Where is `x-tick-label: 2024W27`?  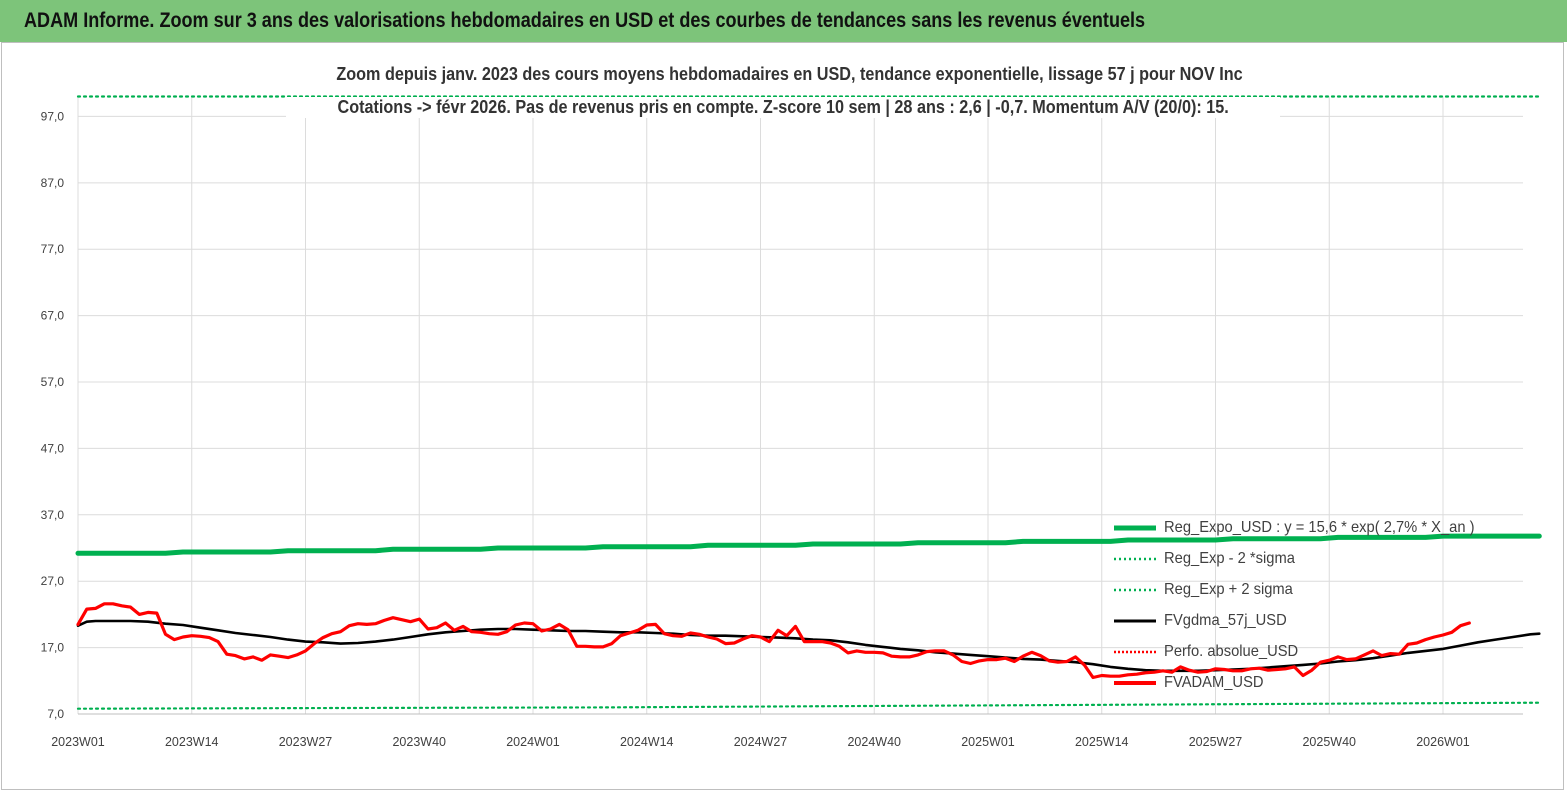 x-tick-label: 2024W27 is located at coordinates (761, 742).